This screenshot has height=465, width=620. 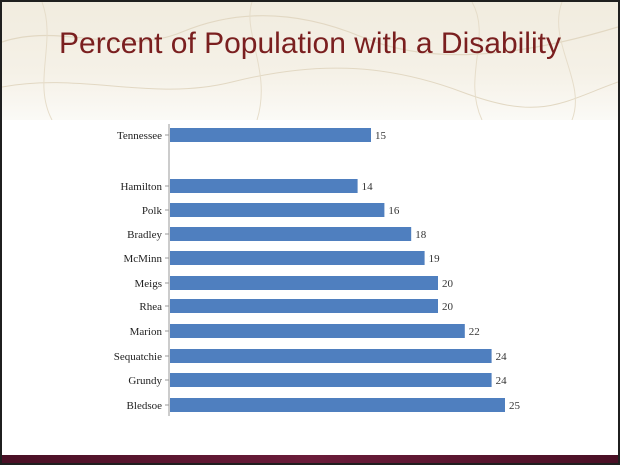 What do you see at coordinates (146, 332) in the screenshot?
I see `category-label: Marion` at bounding box center [146, 332].